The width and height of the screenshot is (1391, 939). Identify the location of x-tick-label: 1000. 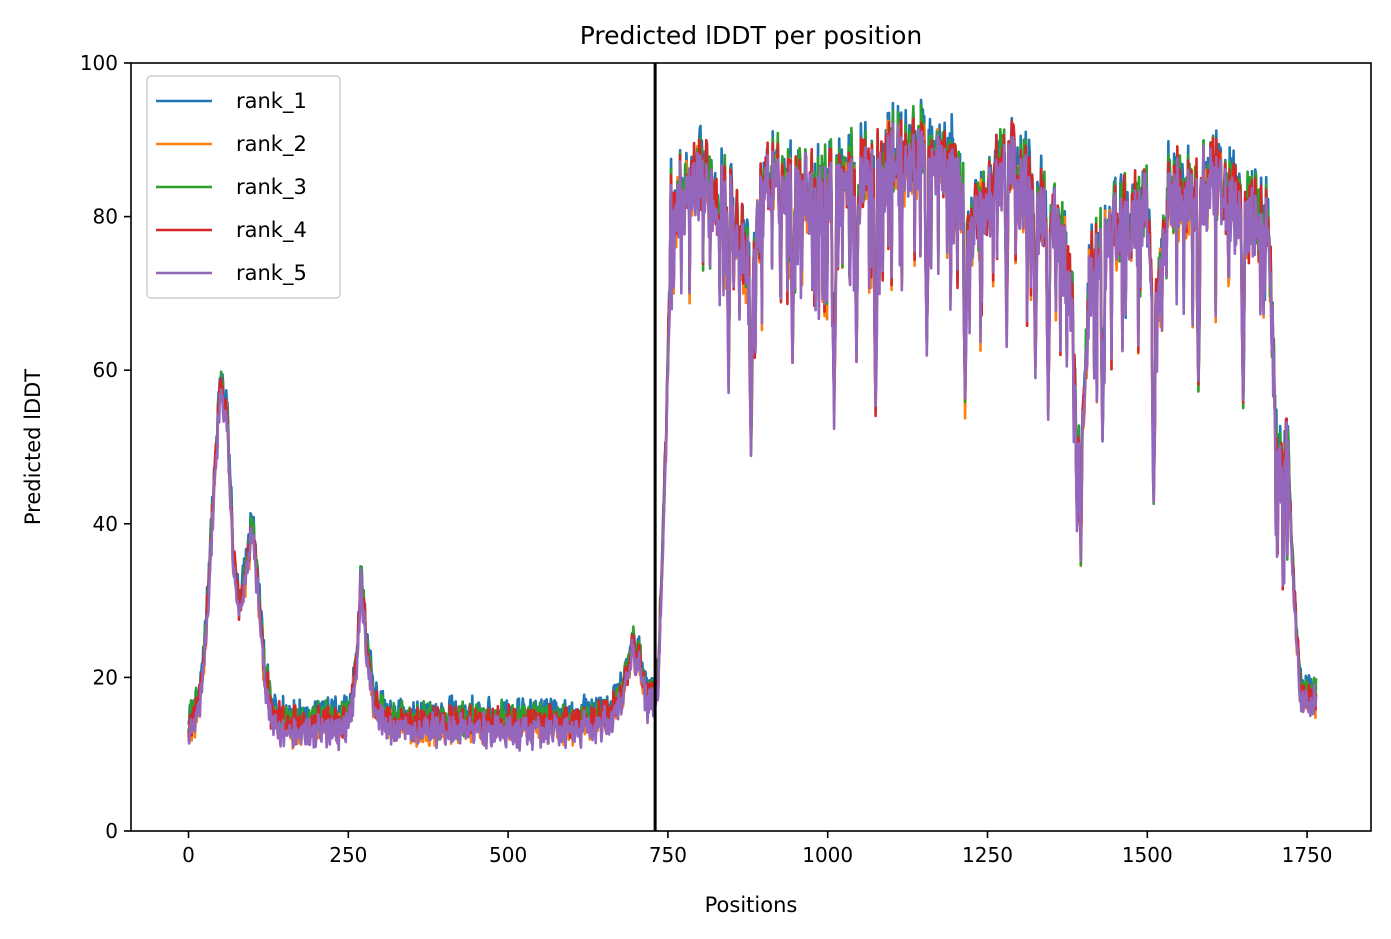
(827, 855).